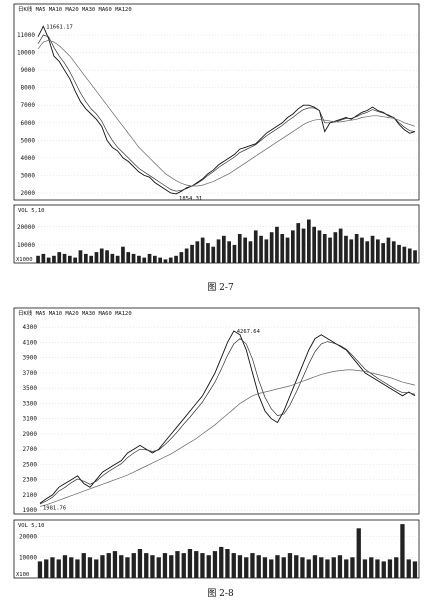  Describe the element at coordinates (220, 288) in the screenshot. I see `caption-figure-2-7: 图 2-7` at that location.